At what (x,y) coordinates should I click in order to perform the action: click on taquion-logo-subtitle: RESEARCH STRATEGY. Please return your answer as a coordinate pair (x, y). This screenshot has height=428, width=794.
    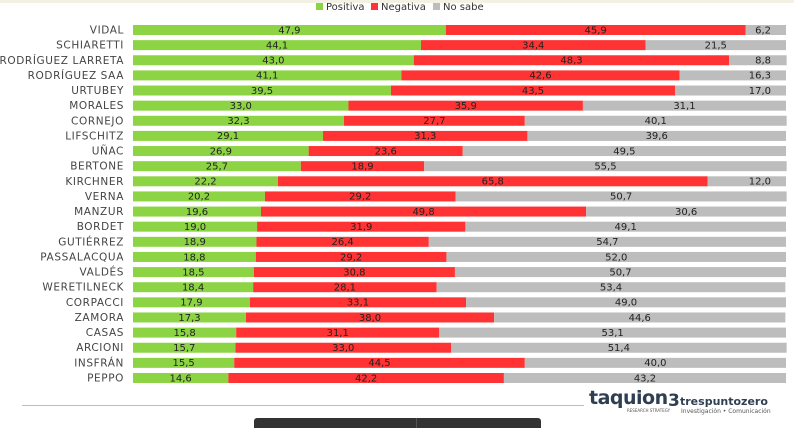
    Looking at the image, I should click on (649, 410).